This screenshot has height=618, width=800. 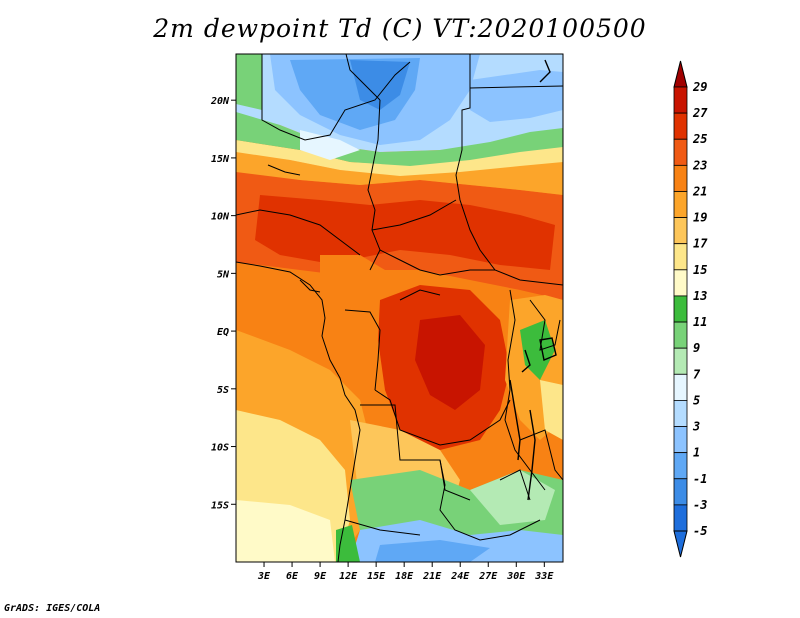 What do you see at coordinates (380, 85) in the screenshot?
I see `field-sahara-deepblue` at bounding box center [380, 85].